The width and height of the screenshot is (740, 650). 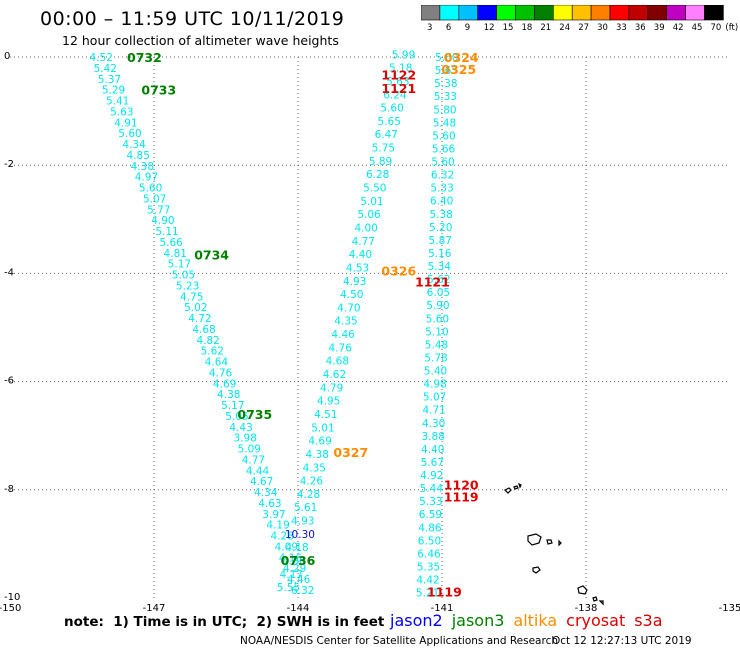 What do you see at coordinates (7, 56) in the screenshot?
I see `y-tick-label: 0` at bounding box center [7, 56].